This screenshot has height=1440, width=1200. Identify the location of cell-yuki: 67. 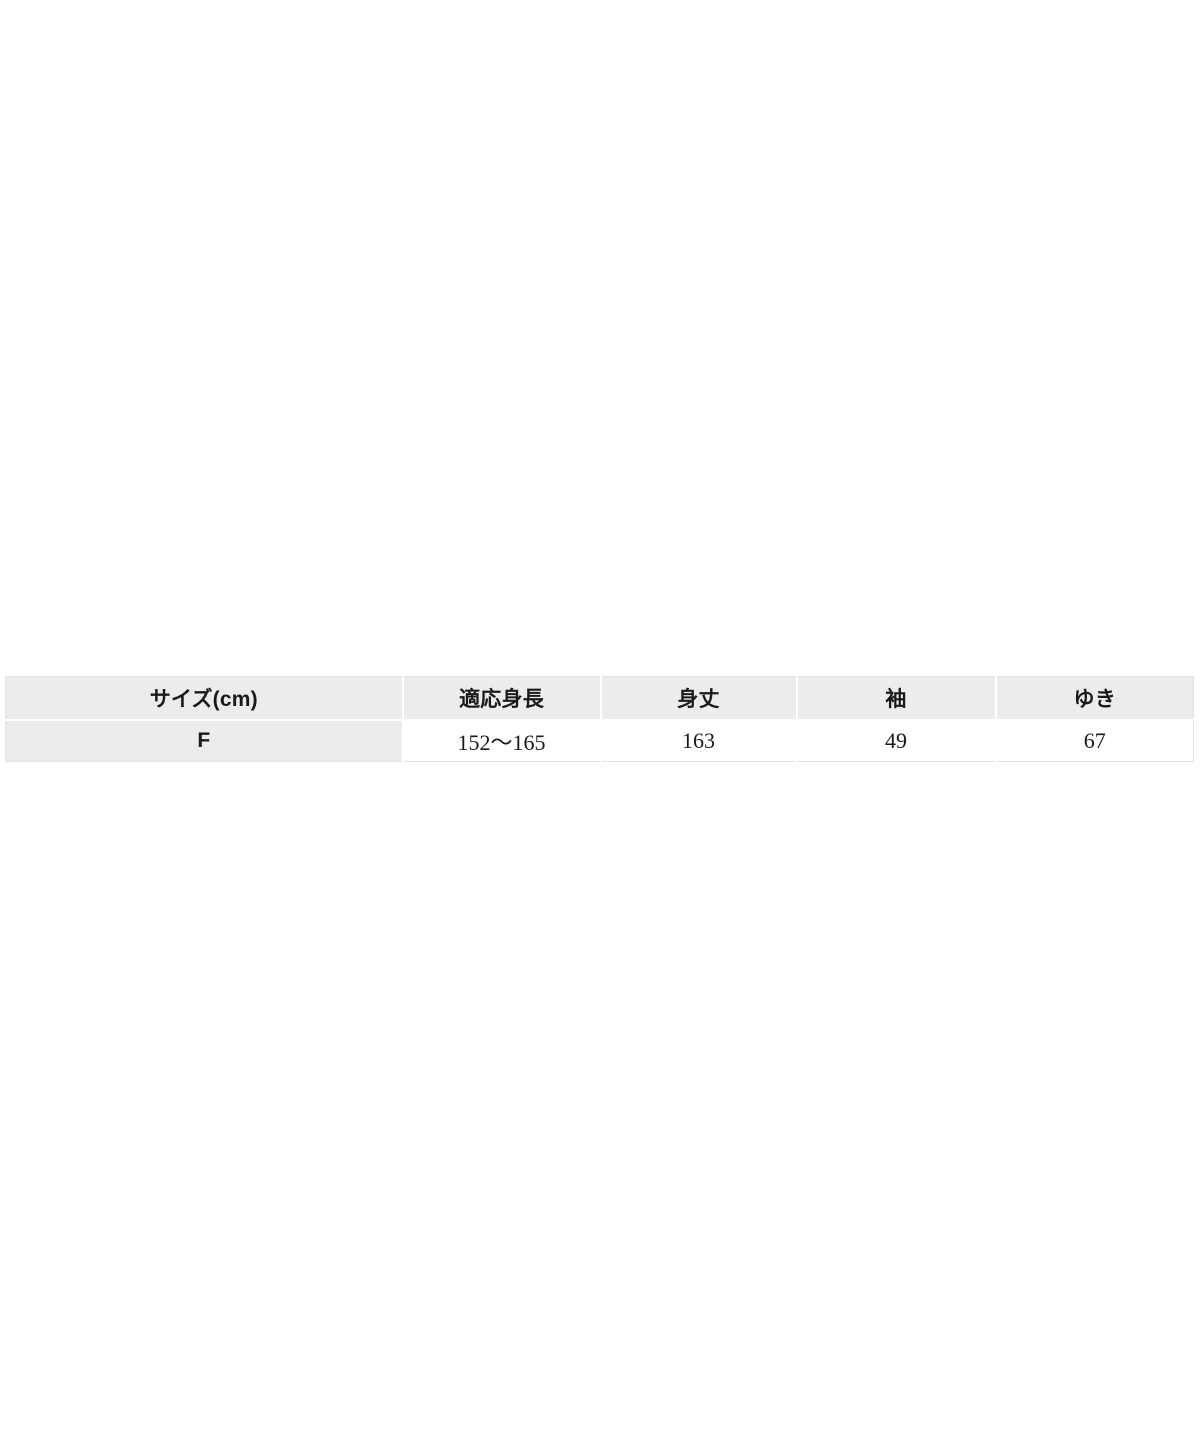
(1094, 741).